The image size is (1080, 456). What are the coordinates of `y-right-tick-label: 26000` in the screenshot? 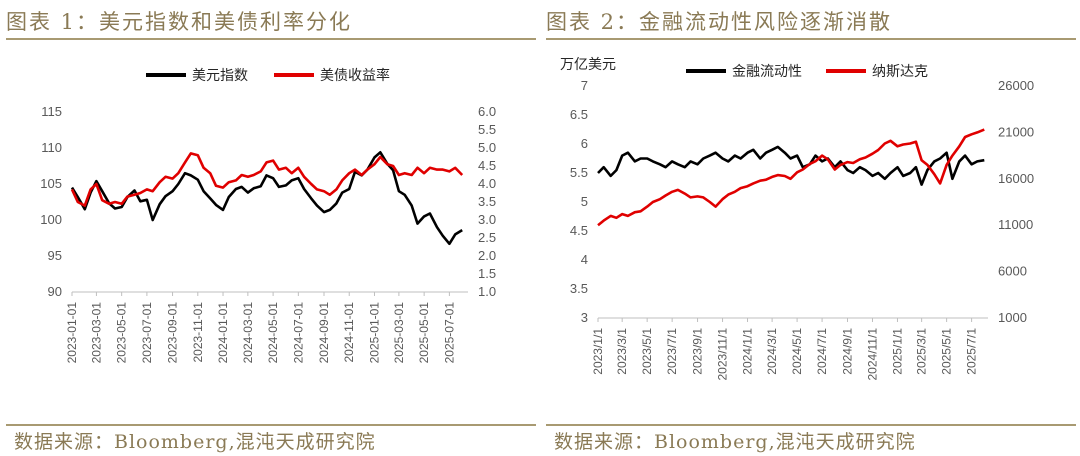 It's located at (1016, 85).